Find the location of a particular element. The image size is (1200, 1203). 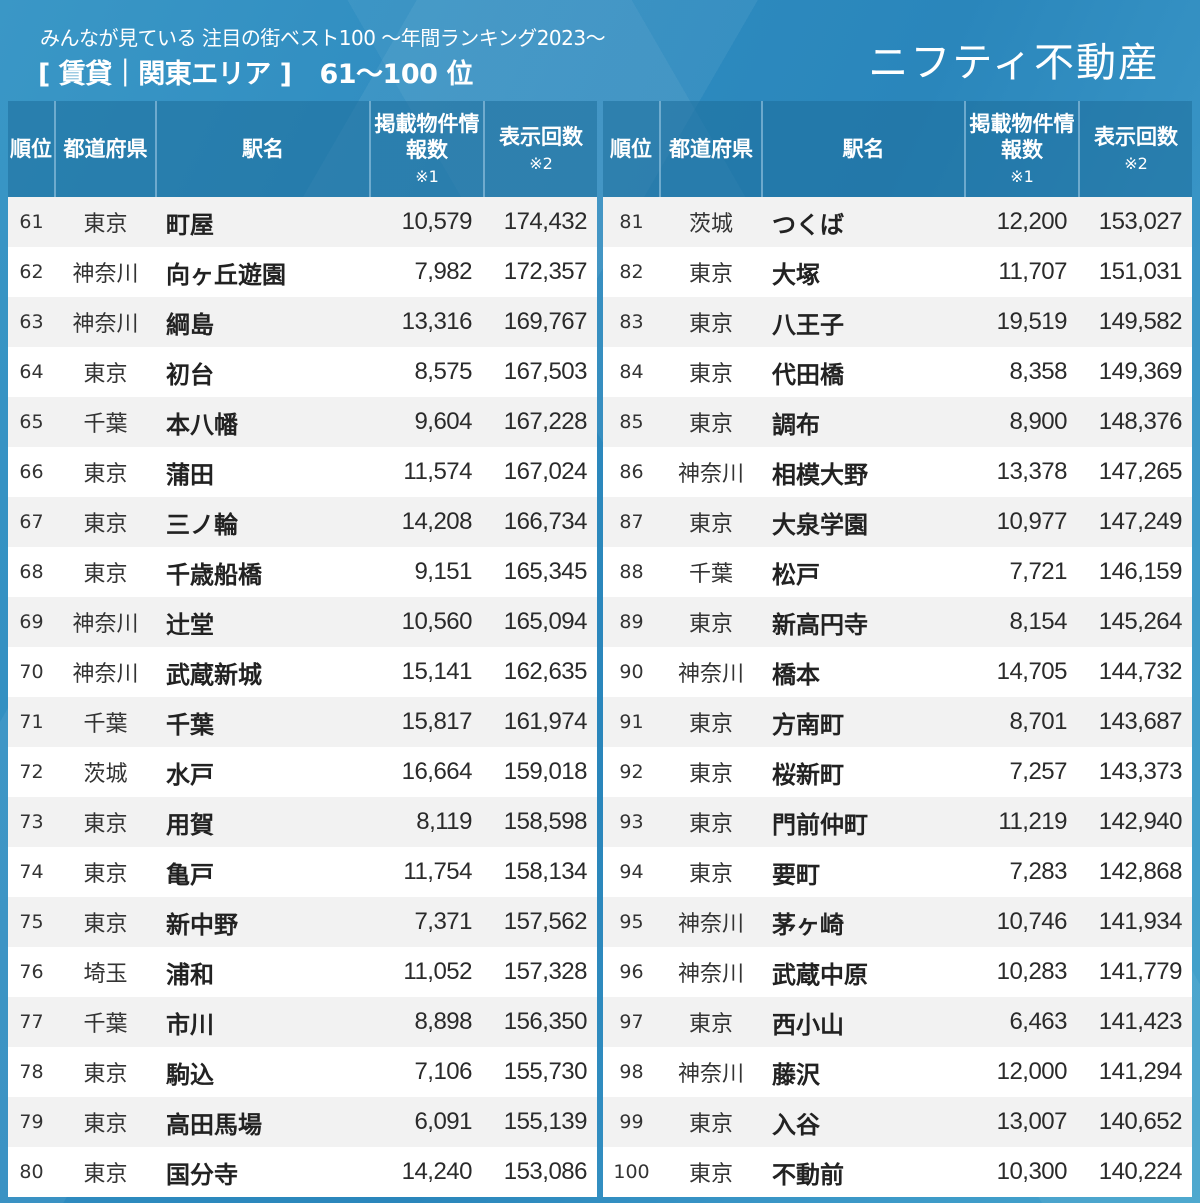

column-header-prefecture: 都道府県 is located at coordinates (105, 149).